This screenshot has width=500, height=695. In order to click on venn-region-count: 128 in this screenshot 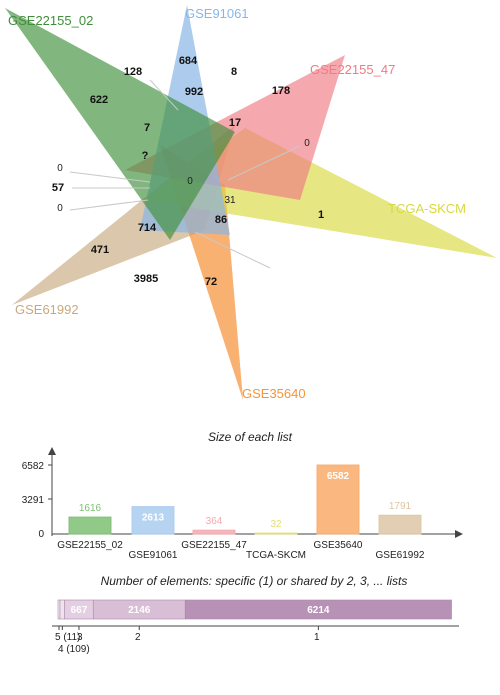, I will do `click(133, 72)`.